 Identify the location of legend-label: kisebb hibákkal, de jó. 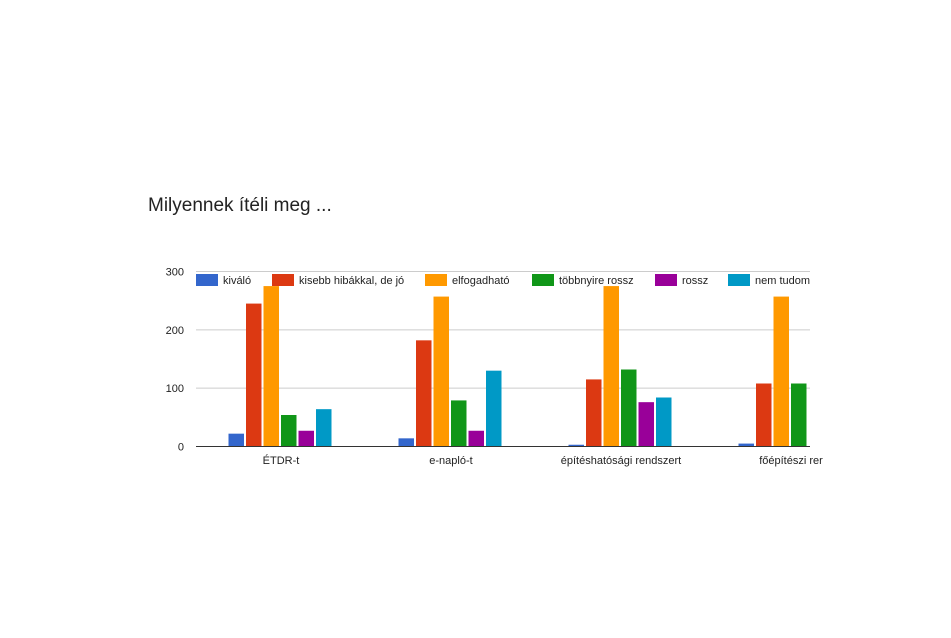
(351, 281).